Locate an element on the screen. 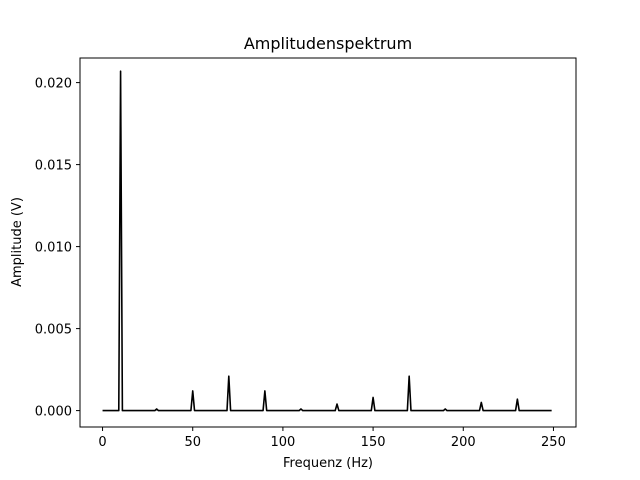 Image resolution: width=640 pixels, height=480 pixels. y-tick-label: 0.010 is located at coordinates (53, 248).